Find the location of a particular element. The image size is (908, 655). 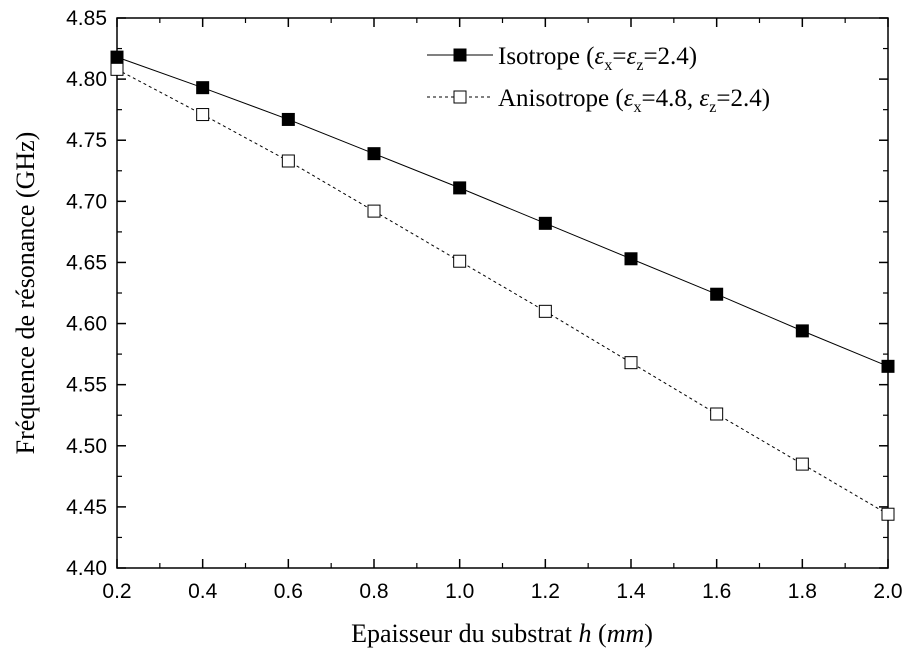

x-tick-label: 1.4 is located at coordinates (631, 591).